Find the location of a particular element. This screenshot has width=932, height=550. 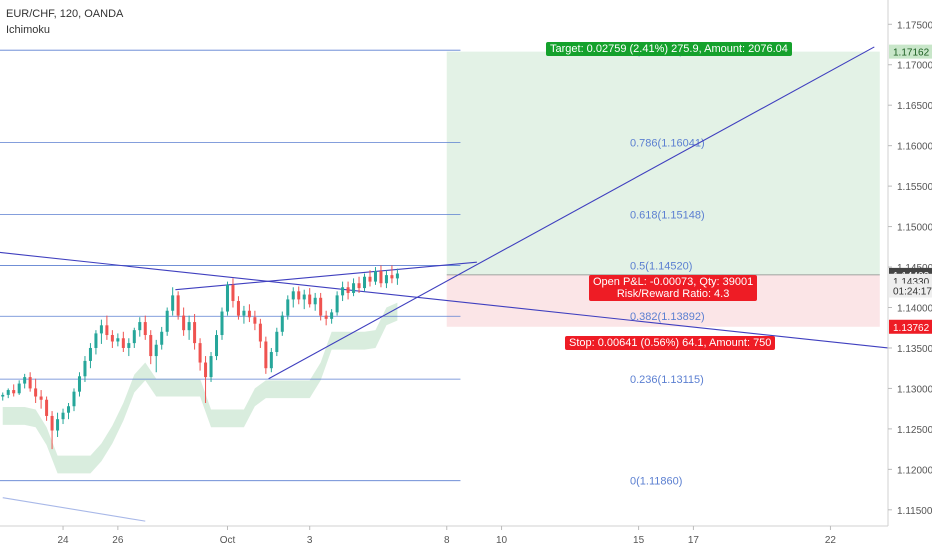

fib-level-label: 0.5(1.14520) is located at coordinates (661, 266).